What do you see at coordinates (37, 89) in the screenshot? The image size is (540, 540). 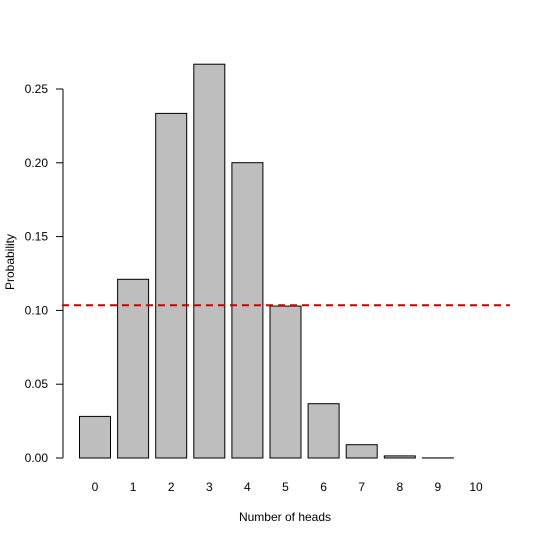 I see `y-tick-label: 0.25` at bounding box center [37, 89].